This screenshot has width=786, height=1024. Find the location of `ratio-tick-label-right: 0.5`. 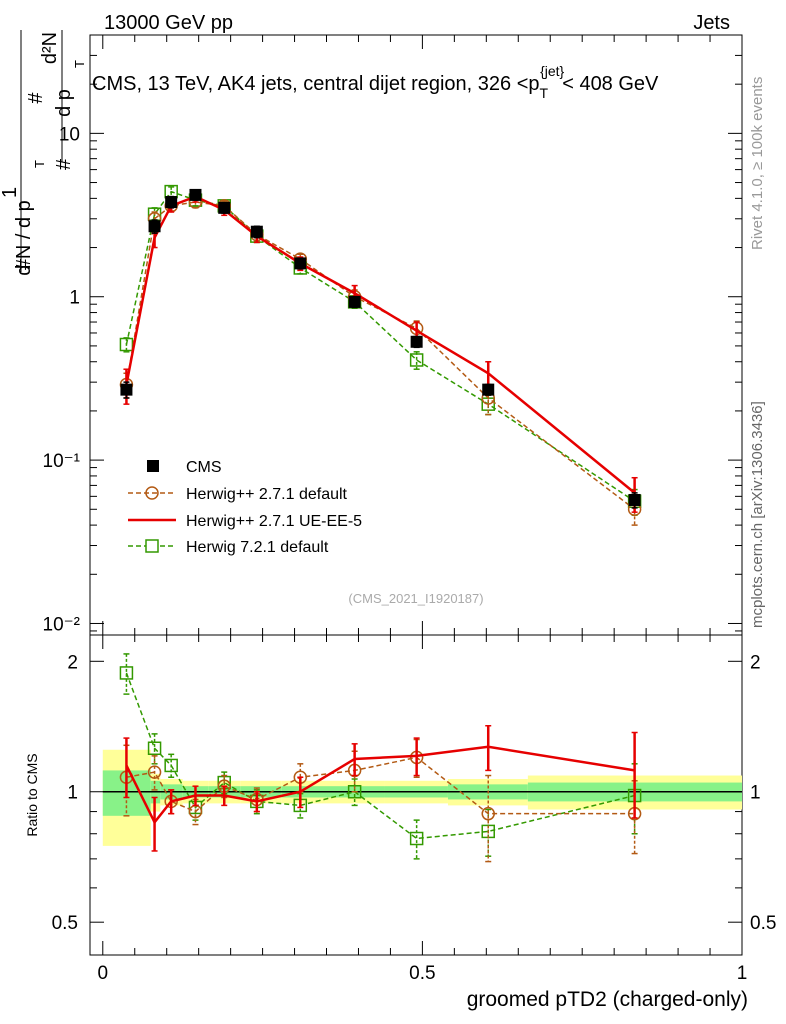

ratio-tick-label-right: 0.5 is located at coordinates (763, 923).